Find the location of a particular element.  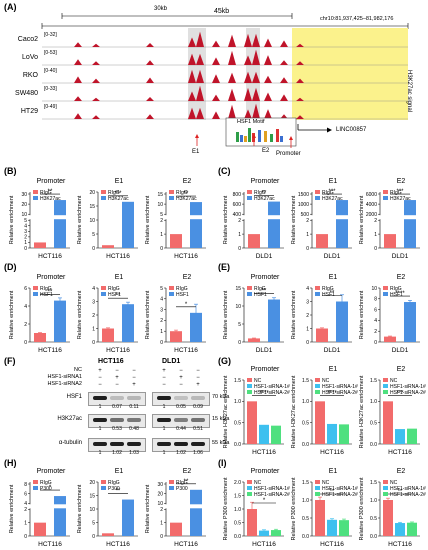

track-signal-caco2 is located at coordinates (225, 39).